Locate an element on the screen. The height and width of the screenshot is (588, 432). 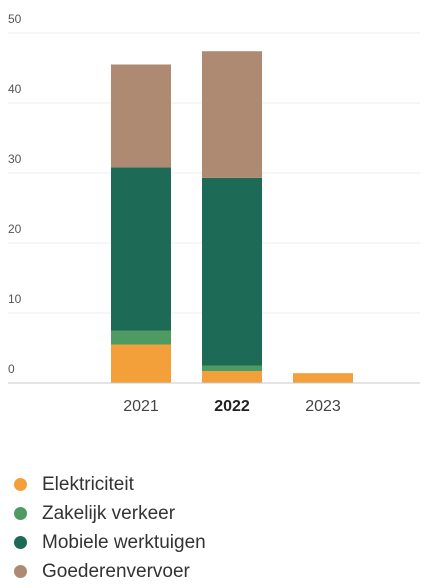
bar-2022-elektriciteit is located at coordinates (232, 377).